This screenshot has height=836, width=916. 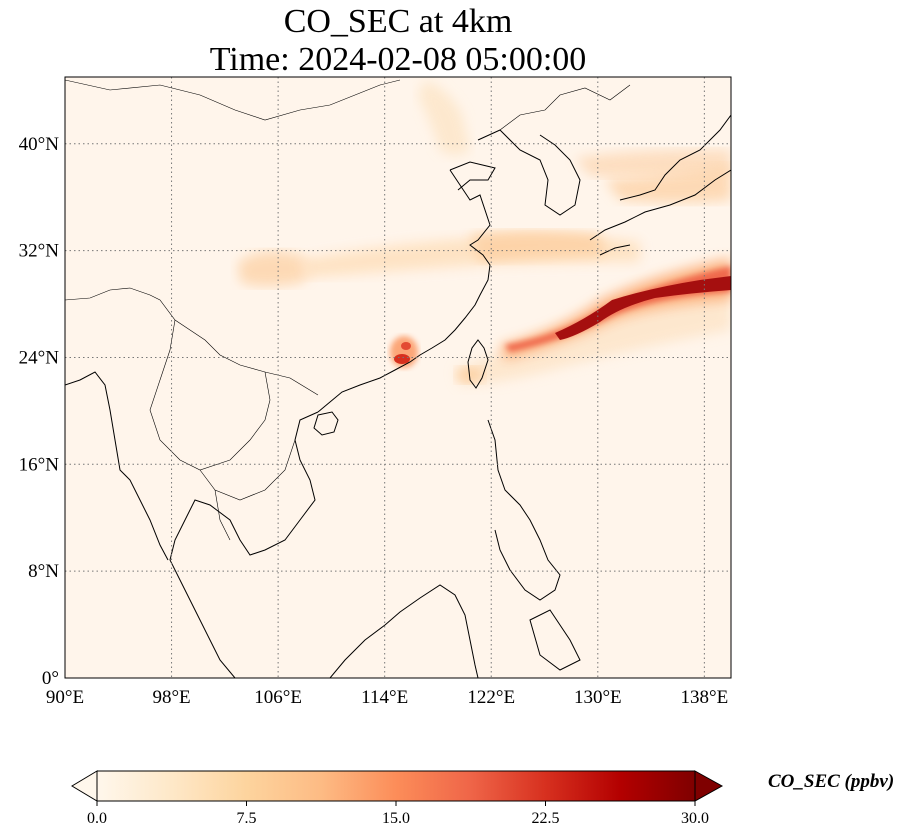 What do you see at coordinates (39, 464) in the screenshot?
I see `lat-tick-label: 16°N` at bounding box center [39, 464].